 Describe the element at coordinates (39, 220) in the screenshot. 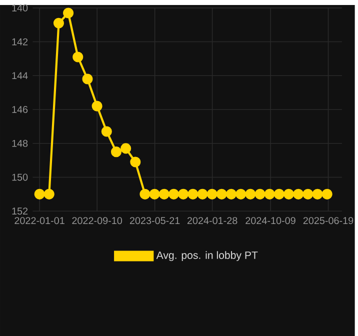

I see `x-tick-label: 2022-01-01` at that location.